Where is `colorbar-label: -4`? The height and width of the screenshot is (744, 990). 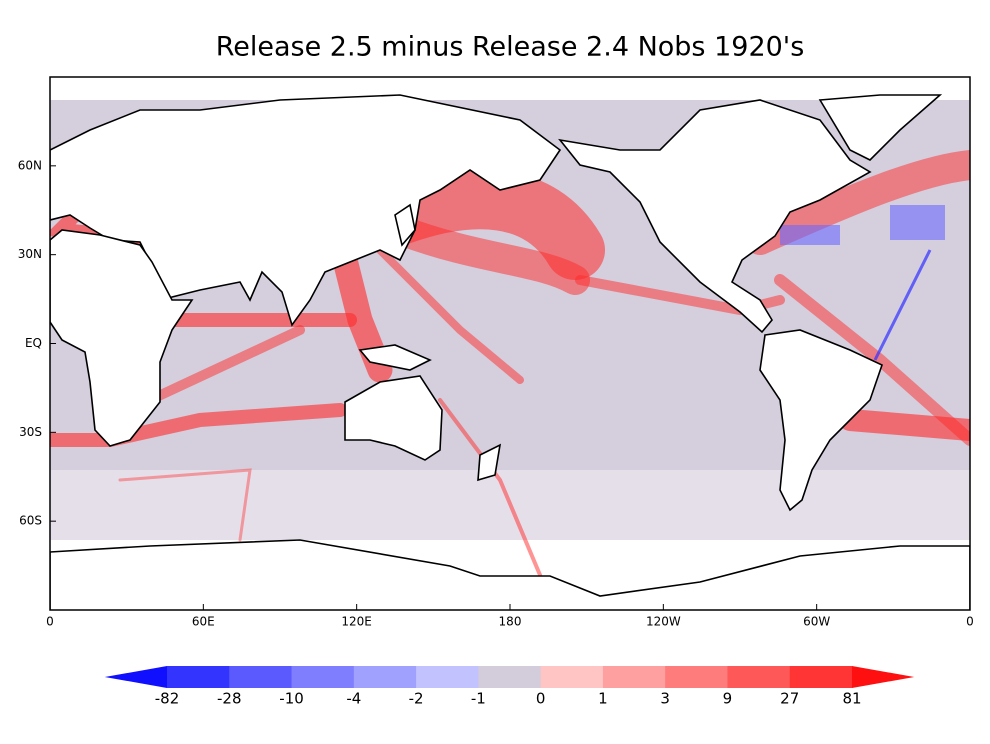
colorbar-label: -4 is located at coordinates (353, 699).